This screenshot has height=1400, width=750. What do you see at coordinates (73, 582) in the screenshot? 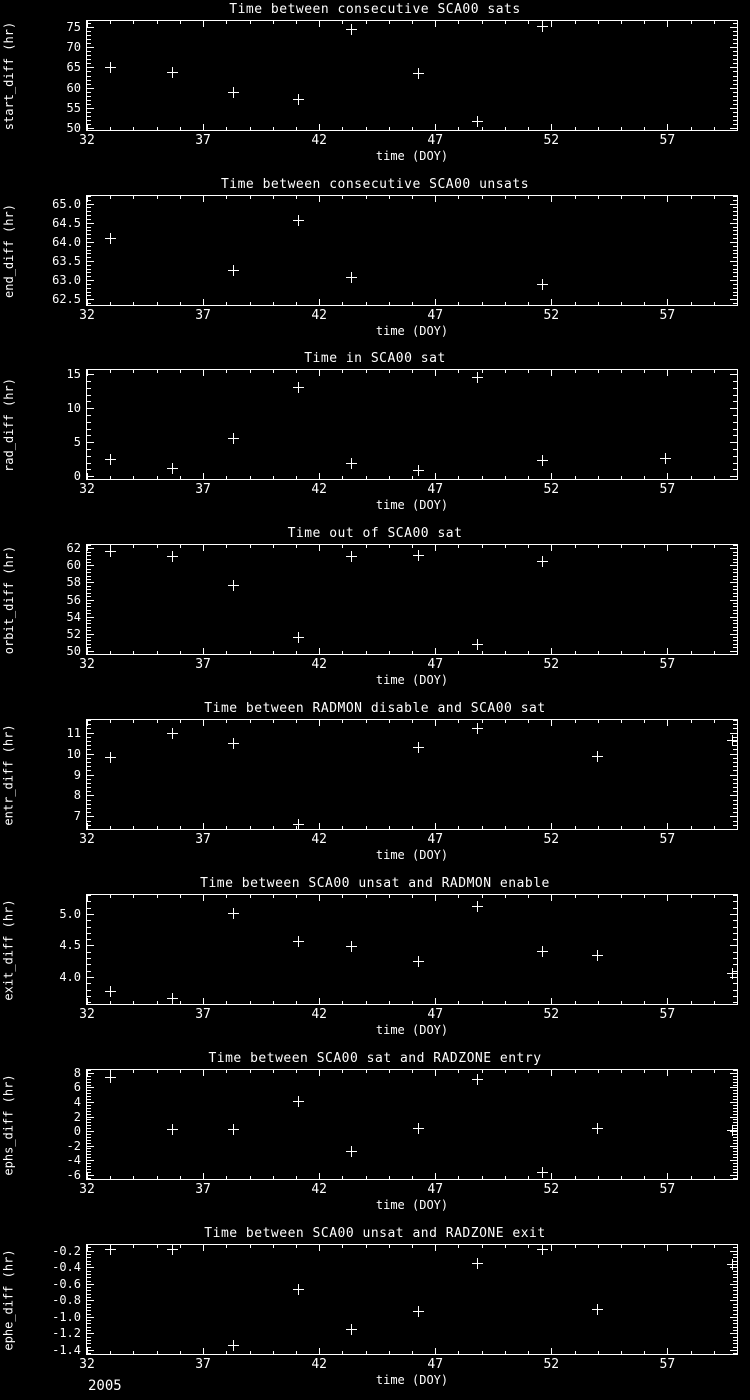
I see `y-tick-label: 58` at bounding box center [73, 582].